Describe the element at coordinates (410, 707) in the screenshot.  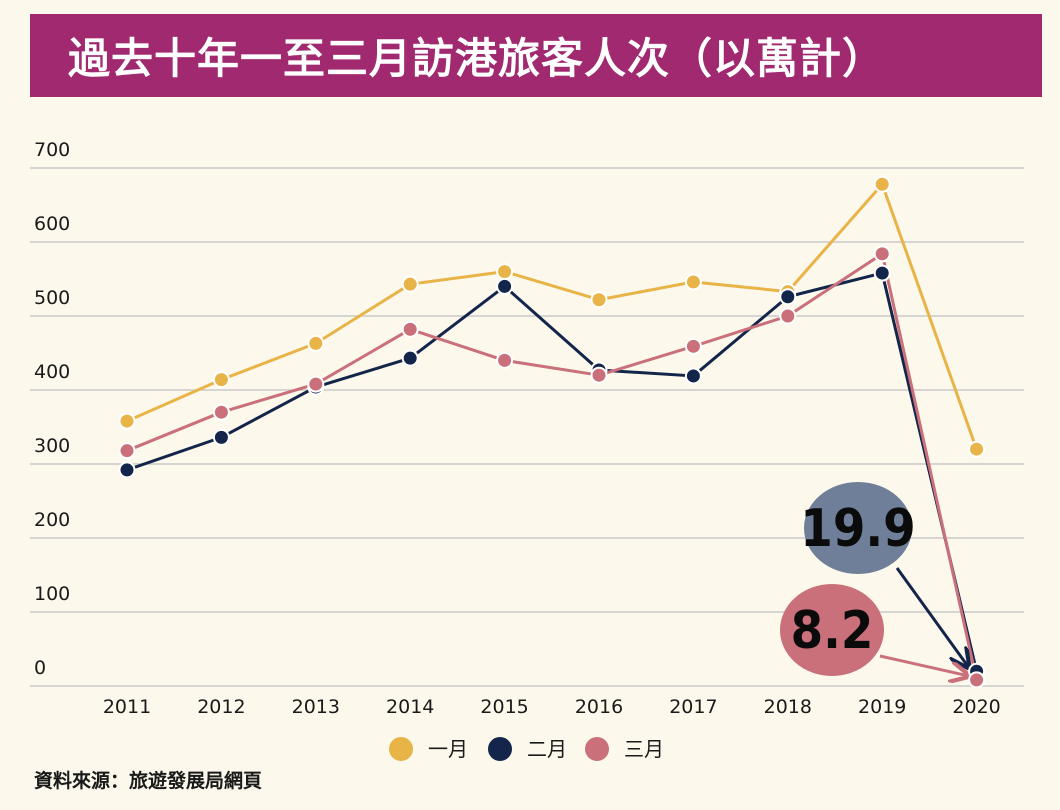
I see `x-tick-label: 2014` at that location.